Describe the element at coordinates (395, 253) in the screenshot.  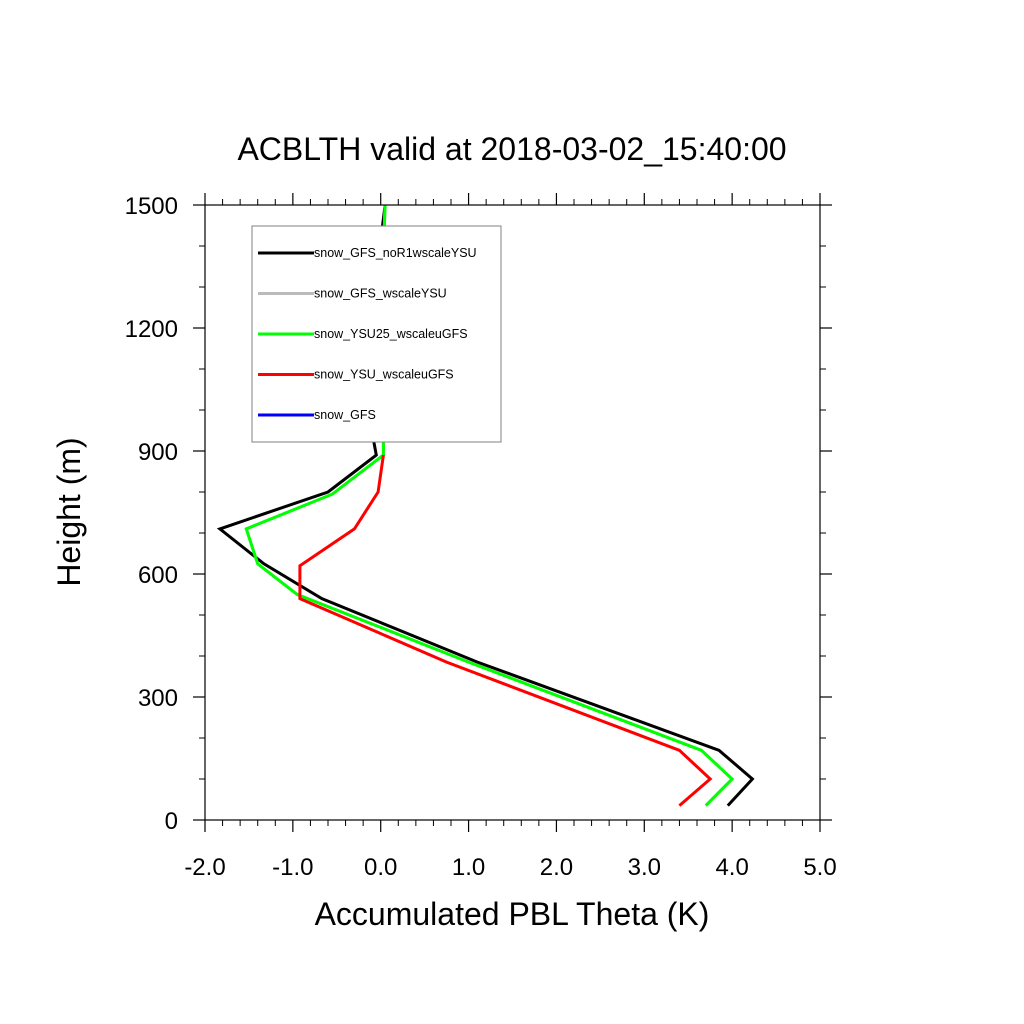
I see `legend-label-0: snow_GFS_noR1wscaleYSU` at that location.